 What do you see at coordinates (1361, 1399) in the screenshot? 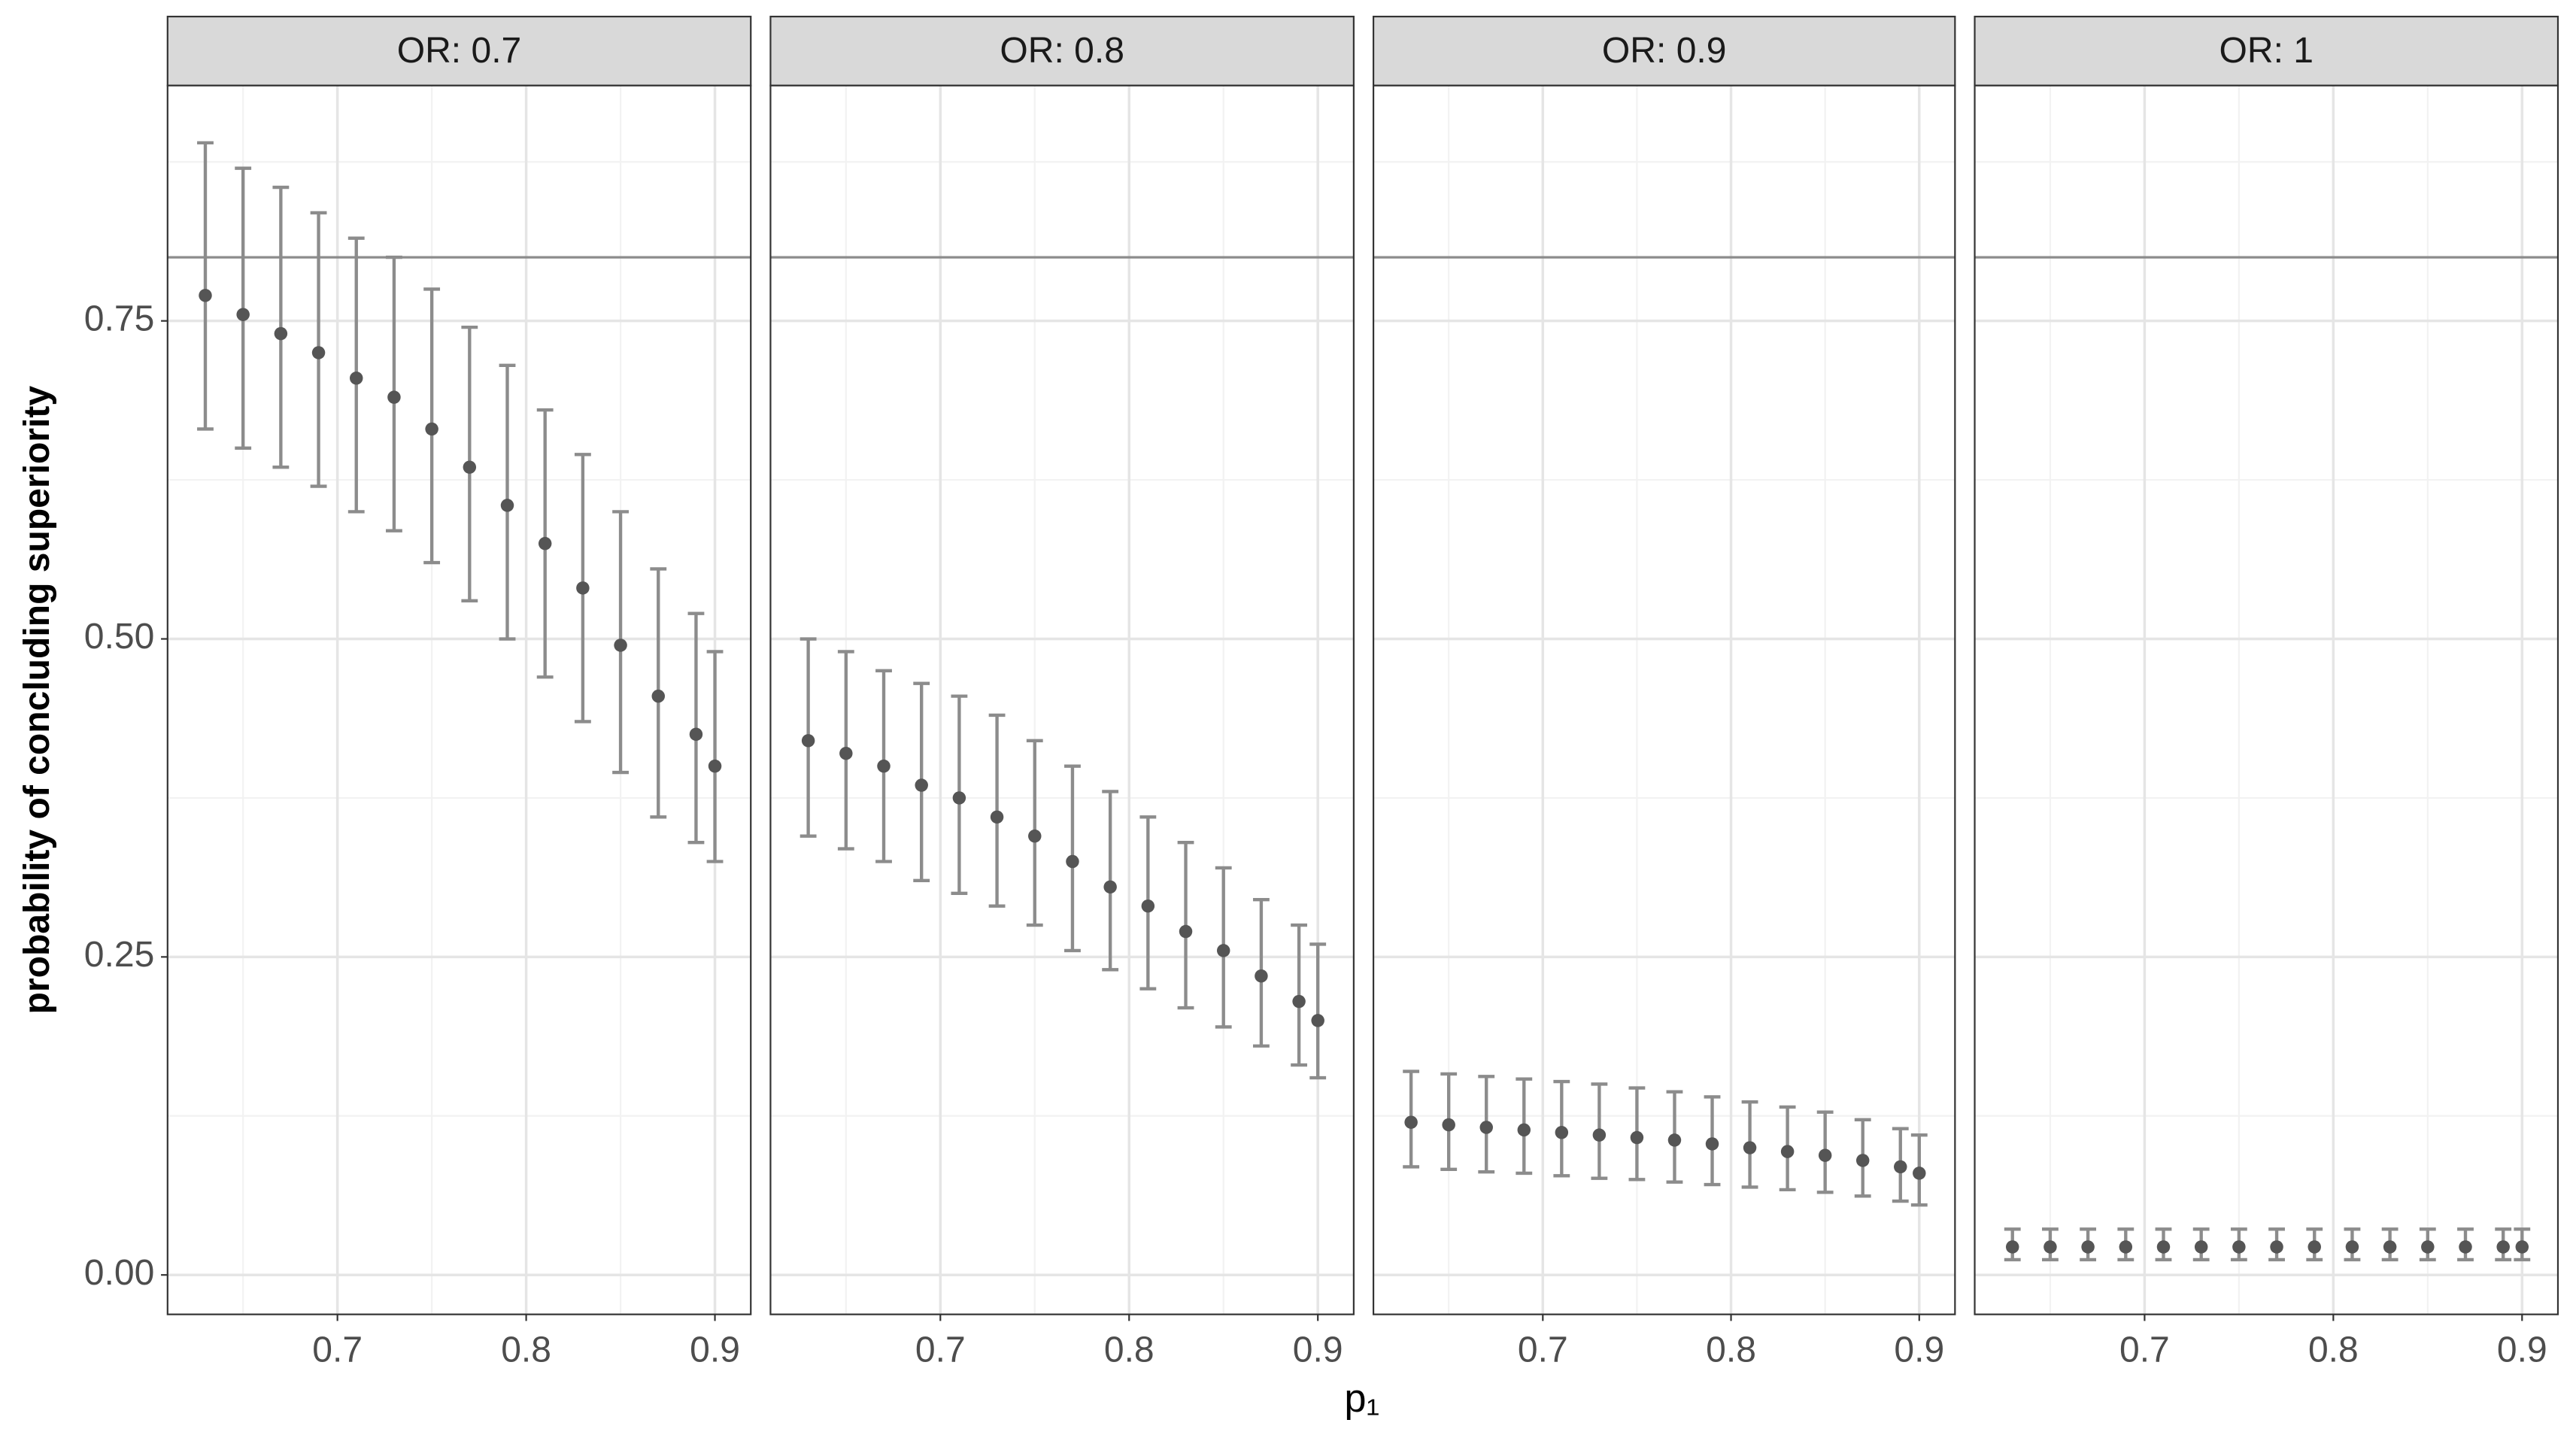
I see `x-axis-title: p₁` at bounding box center [1361, 1399].